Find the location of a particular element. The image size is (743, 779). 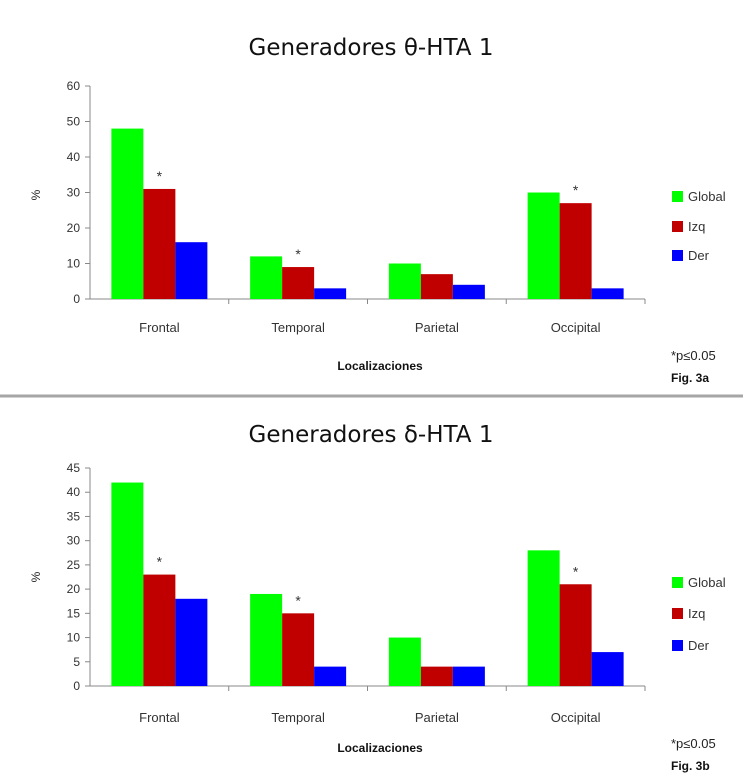

chart-title: Generadores δ-HTA 1 is located at coordinates (371, 435).